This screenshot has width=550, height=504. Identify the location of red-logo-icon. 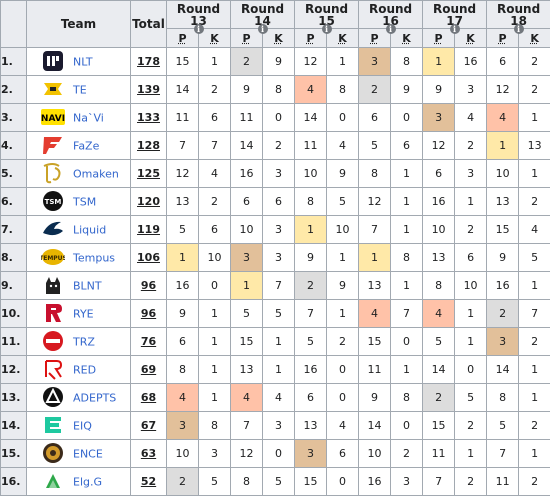
(53, 370).